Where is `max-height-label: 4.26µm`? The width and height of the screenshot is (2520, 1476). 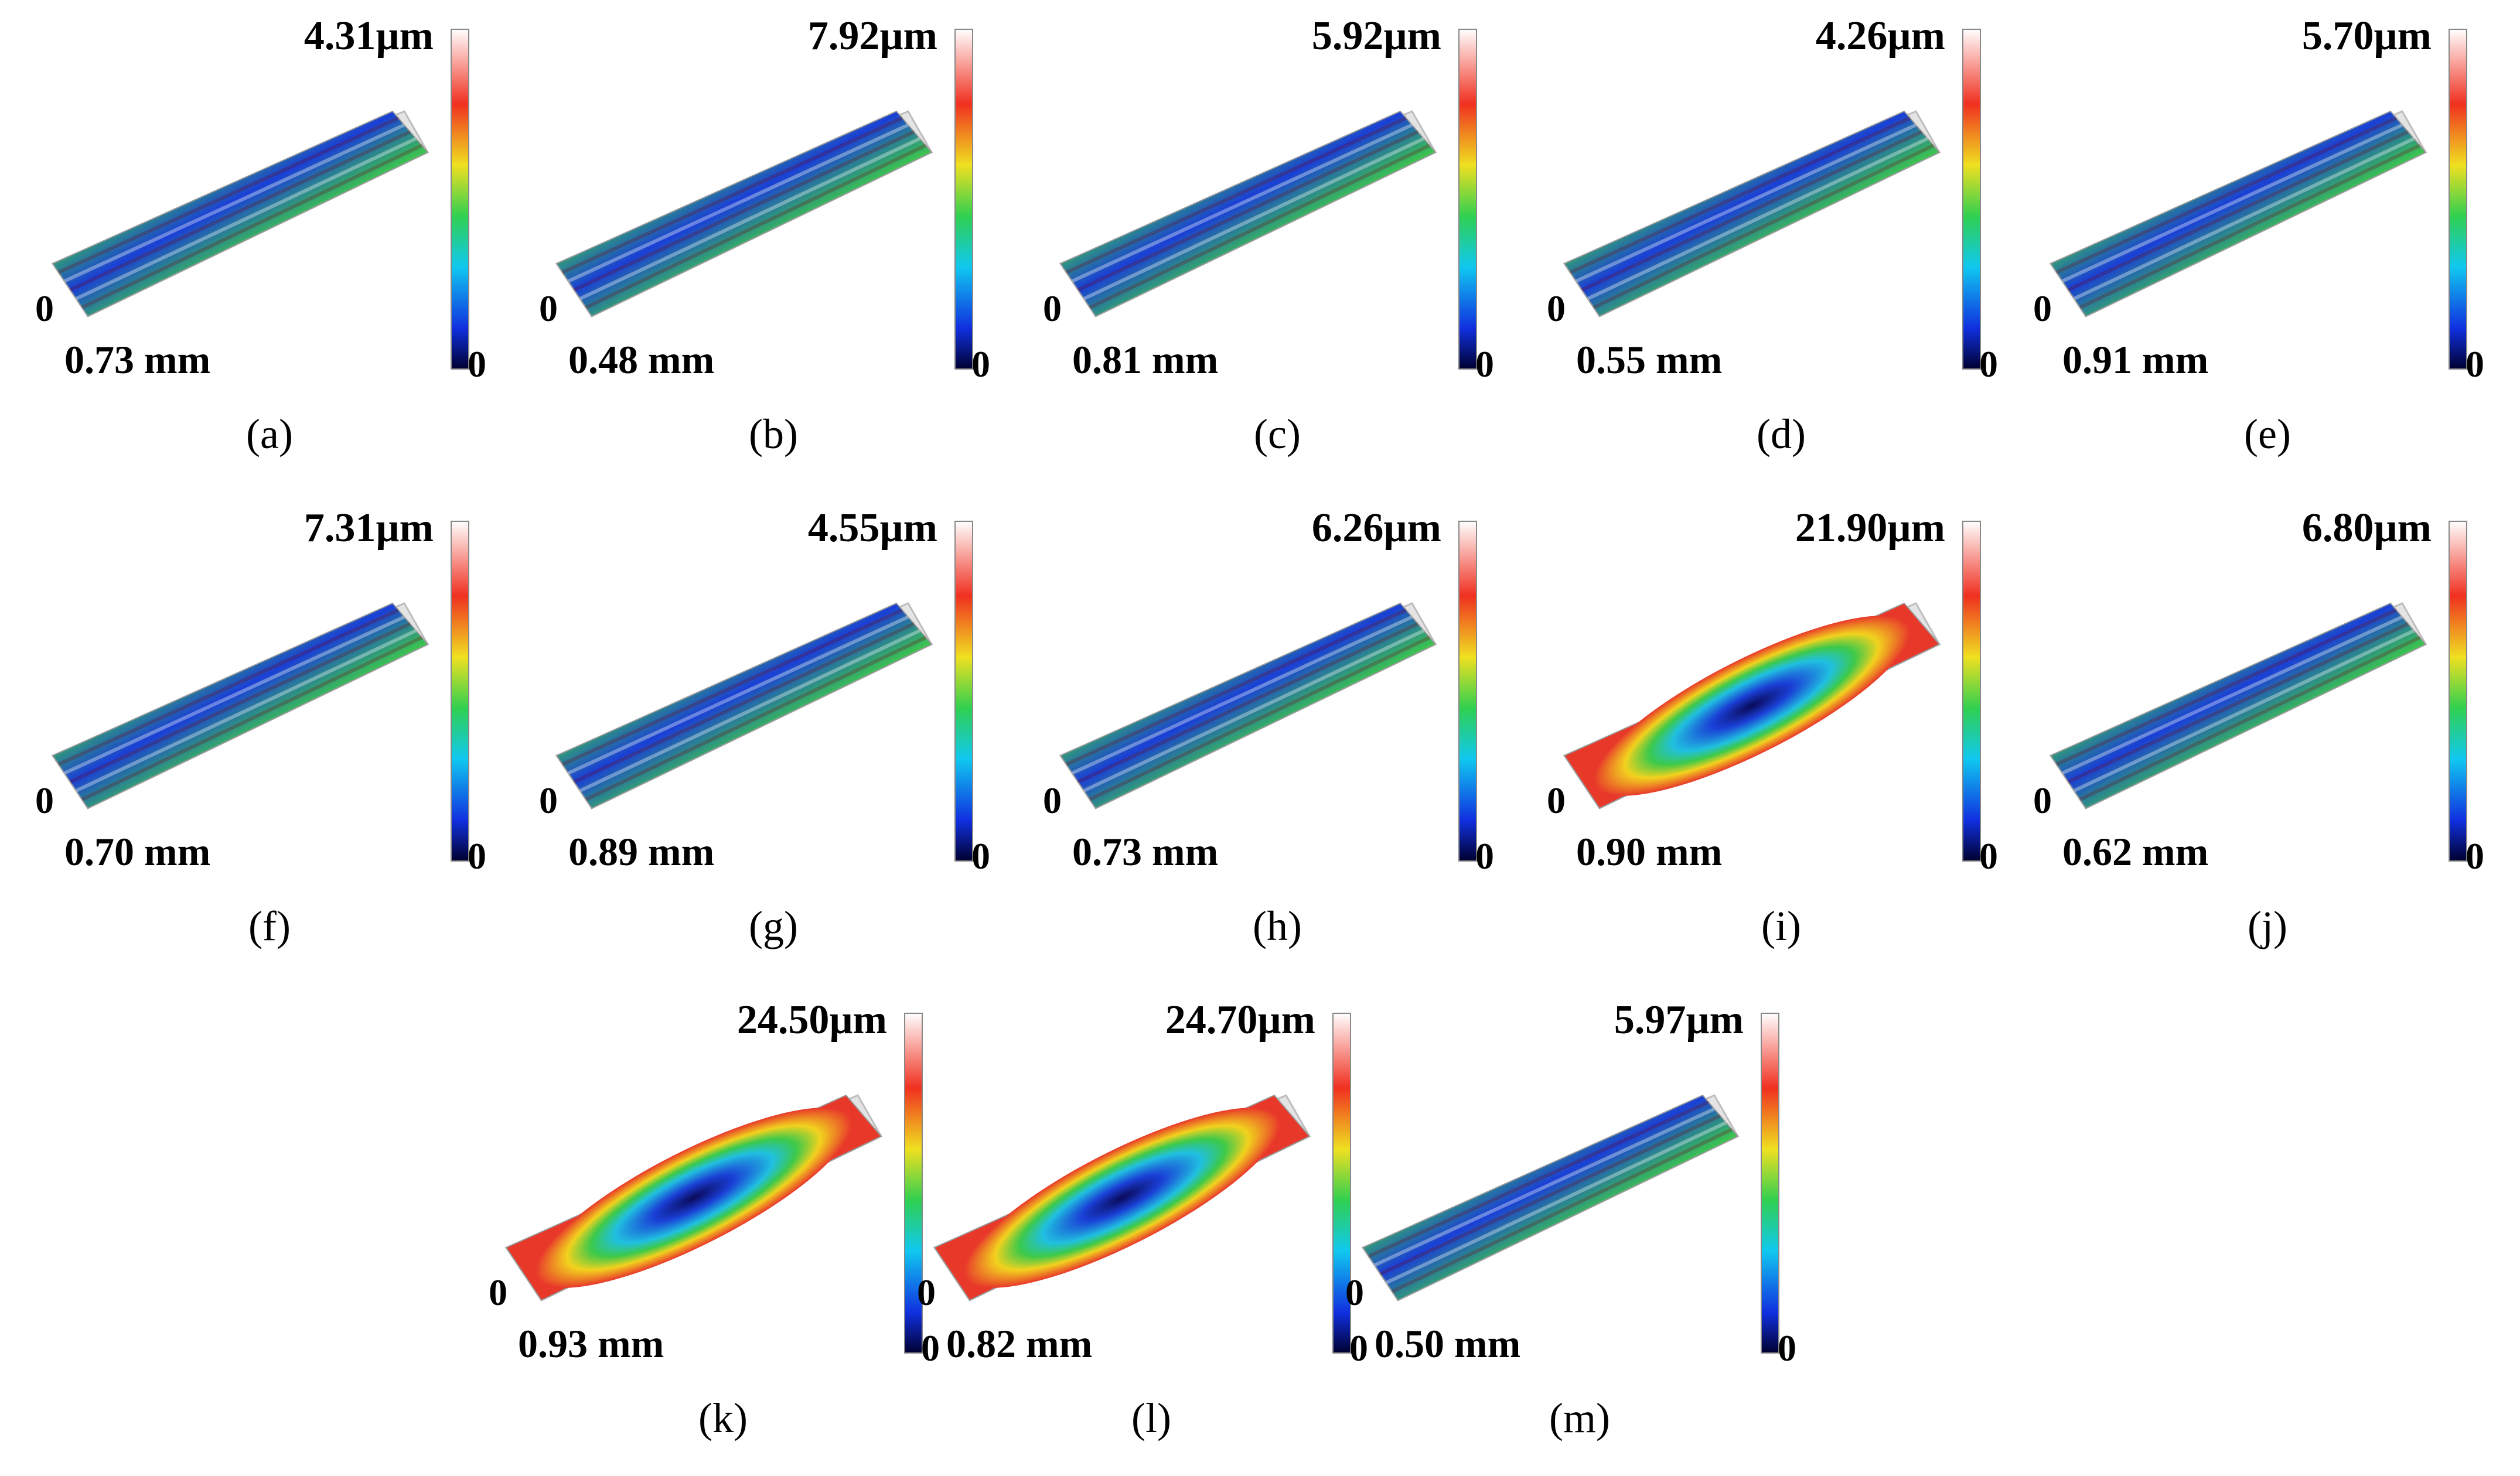 max-height-label: 4.26µm is located at coordinates (1880, 36).